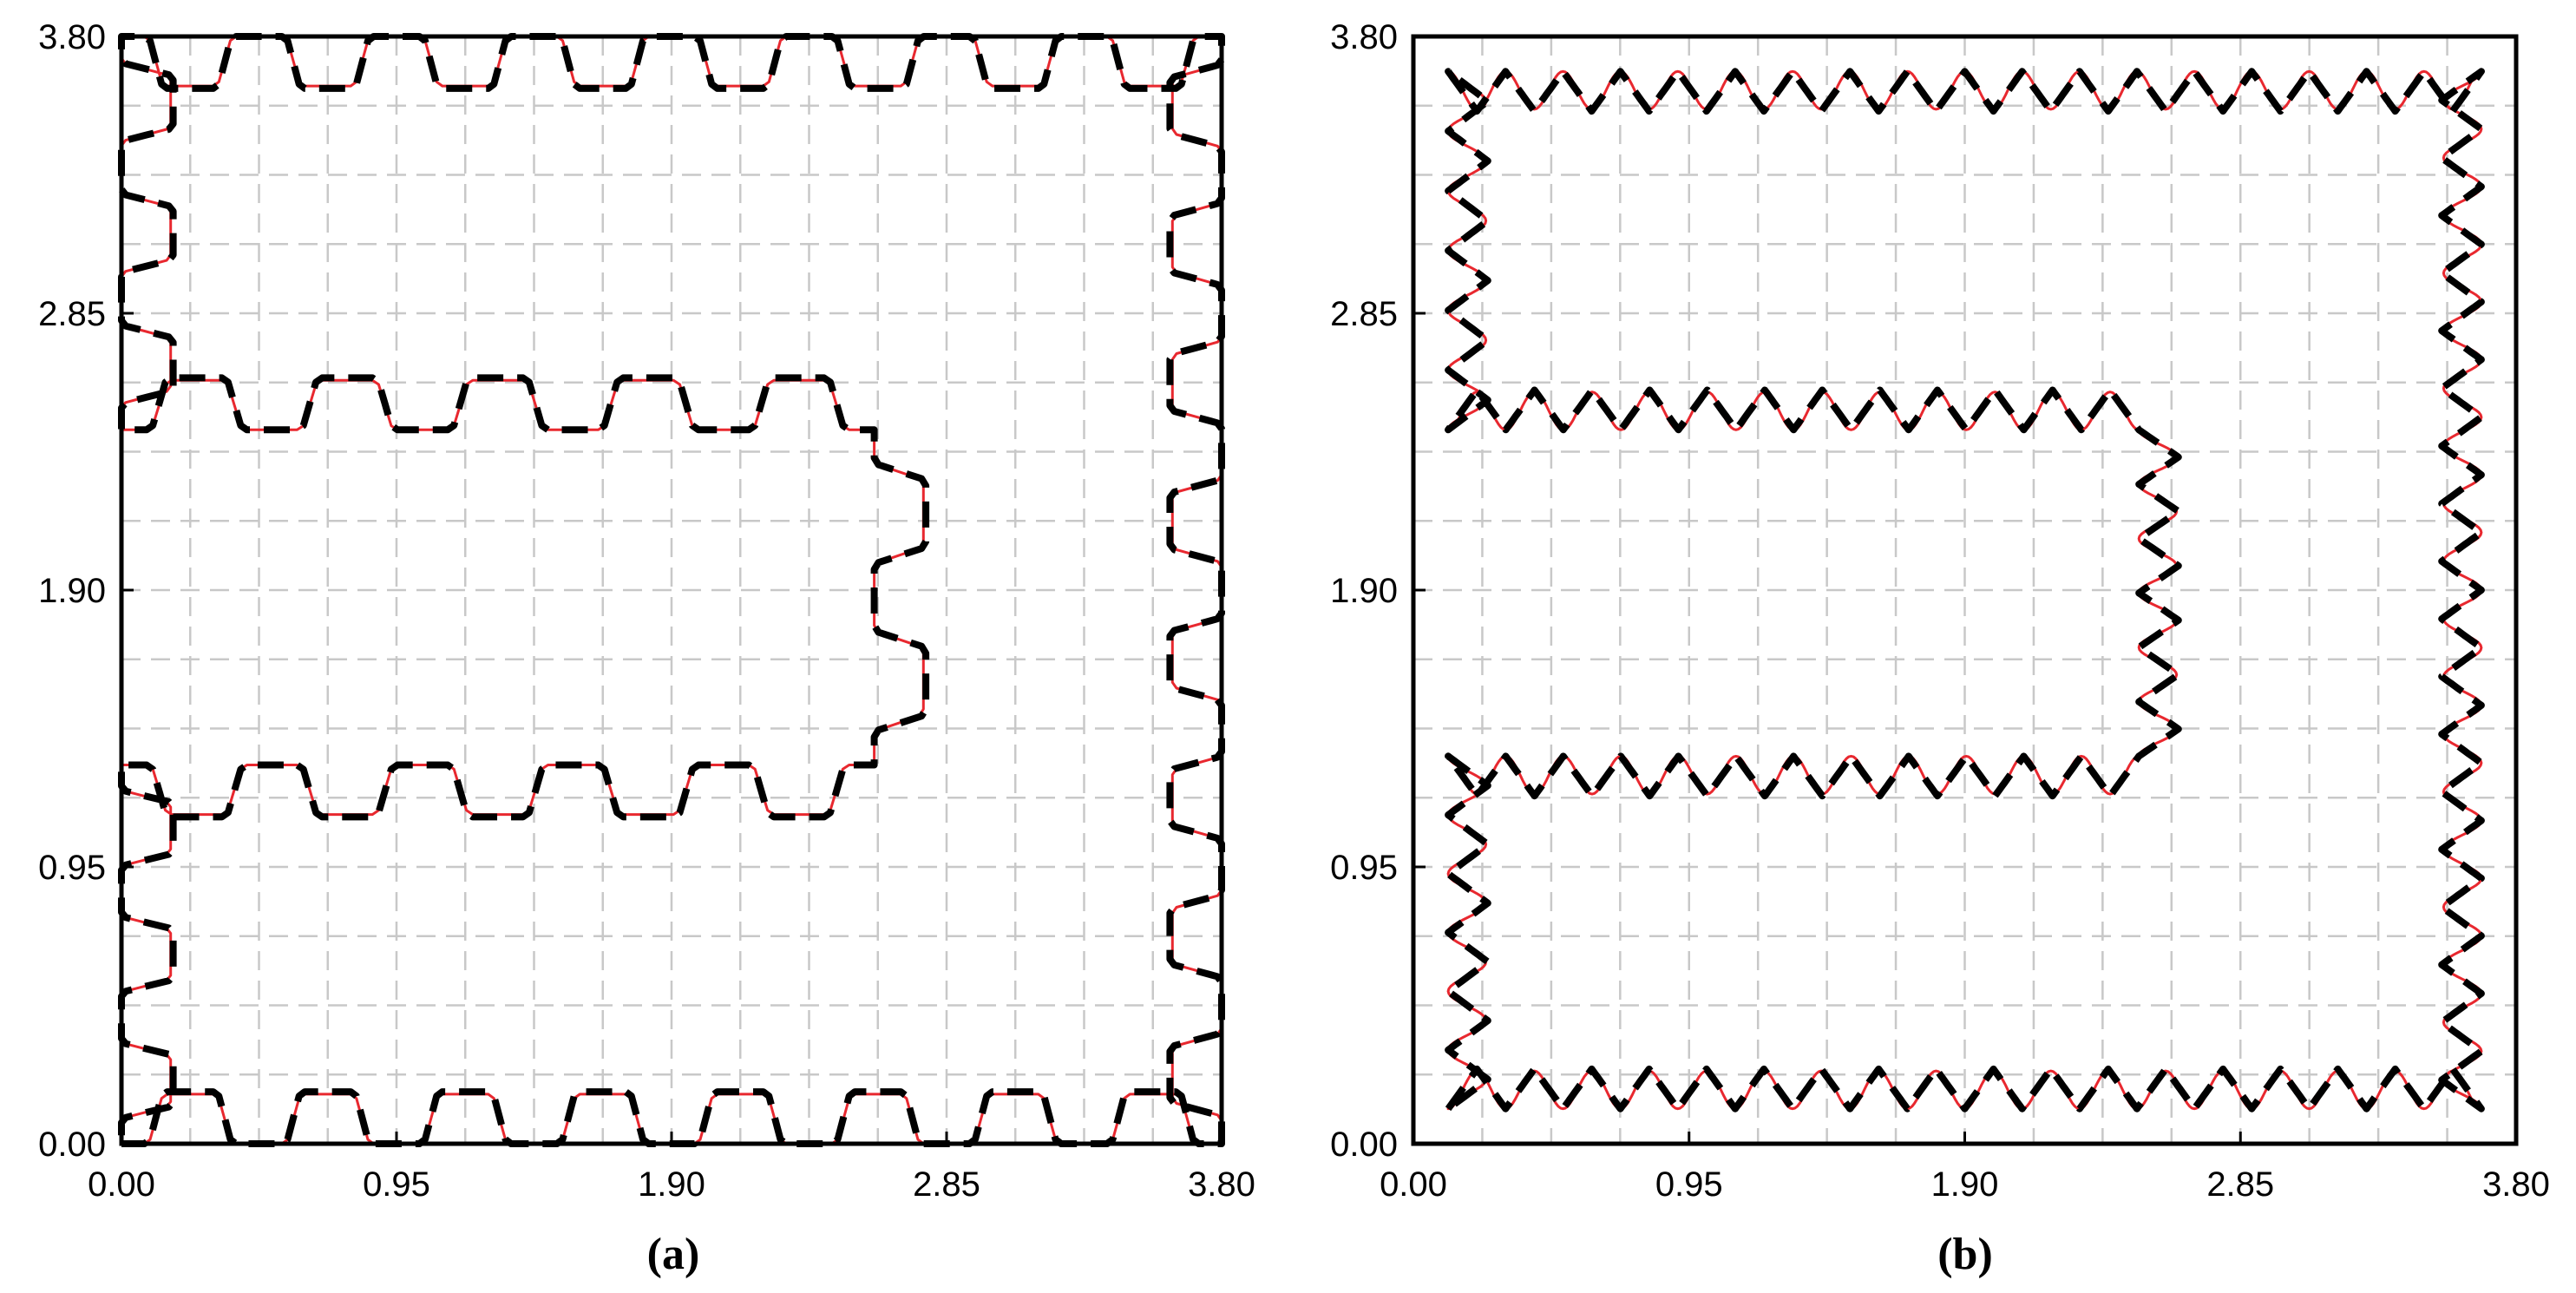 The image size is (2576, 1293). I want to click on panel-b-caption: (b), so click(1965, 1255).